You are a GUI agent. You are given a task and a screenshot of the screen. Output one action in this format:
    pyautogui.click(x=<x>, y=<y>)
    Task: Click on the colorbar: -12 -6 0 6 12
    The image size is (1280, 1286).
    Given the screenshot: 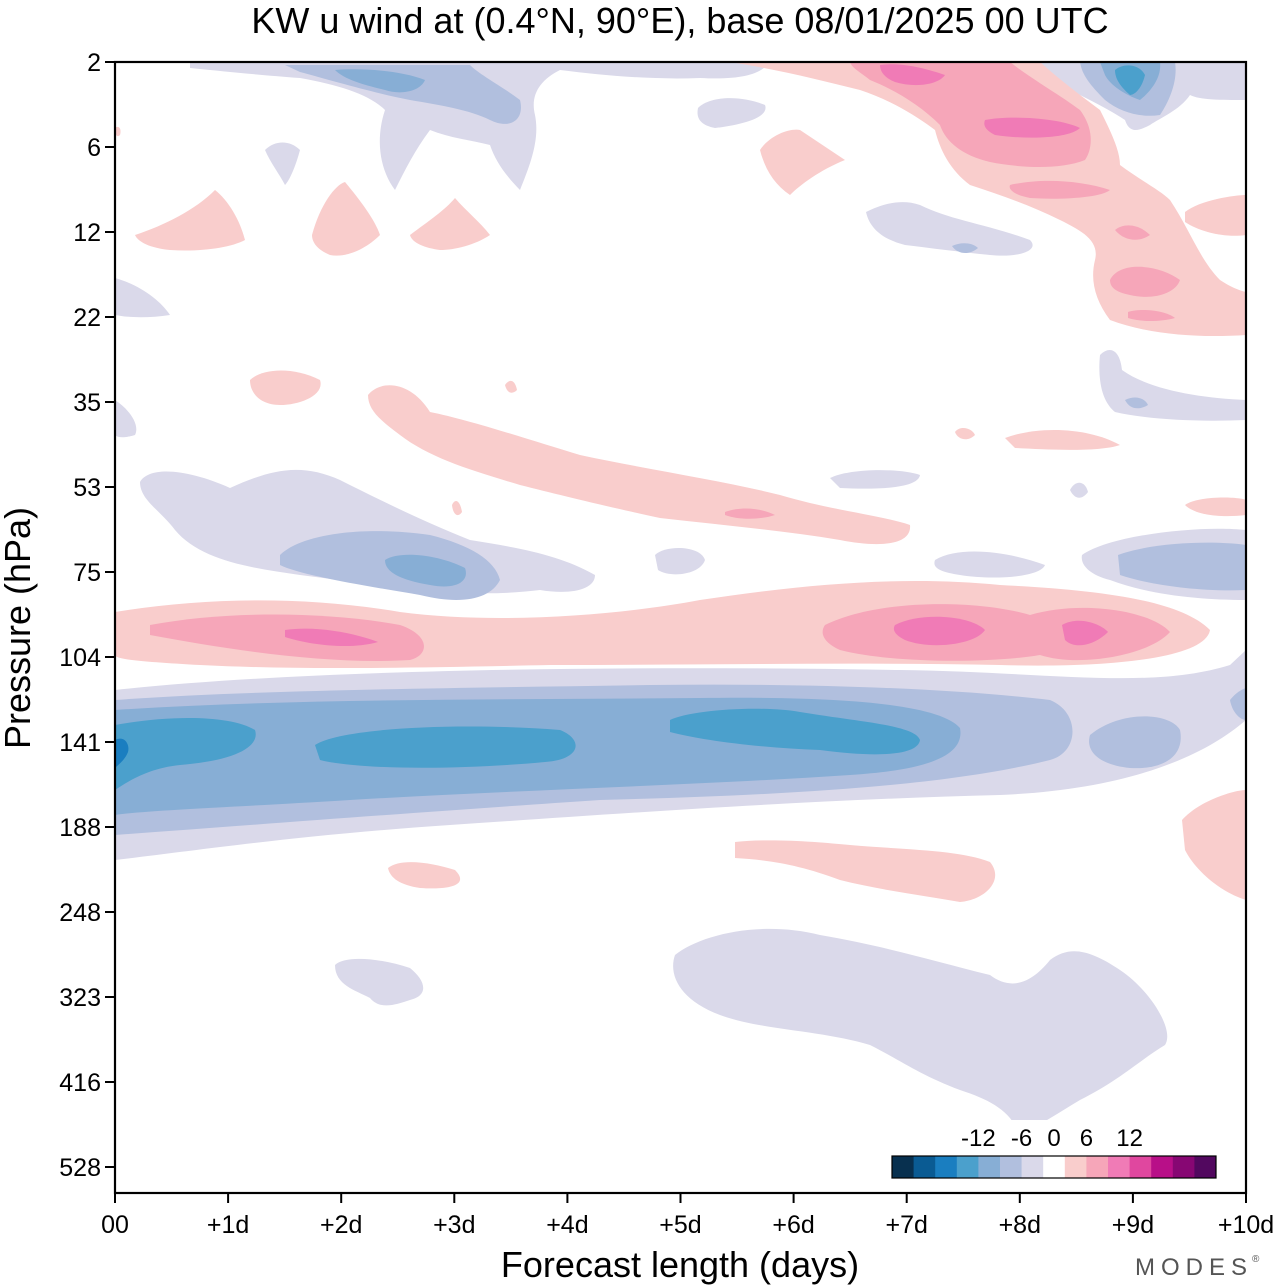 What is the action you would take?
    pyautogui.click(x=1054, y=1154)
    